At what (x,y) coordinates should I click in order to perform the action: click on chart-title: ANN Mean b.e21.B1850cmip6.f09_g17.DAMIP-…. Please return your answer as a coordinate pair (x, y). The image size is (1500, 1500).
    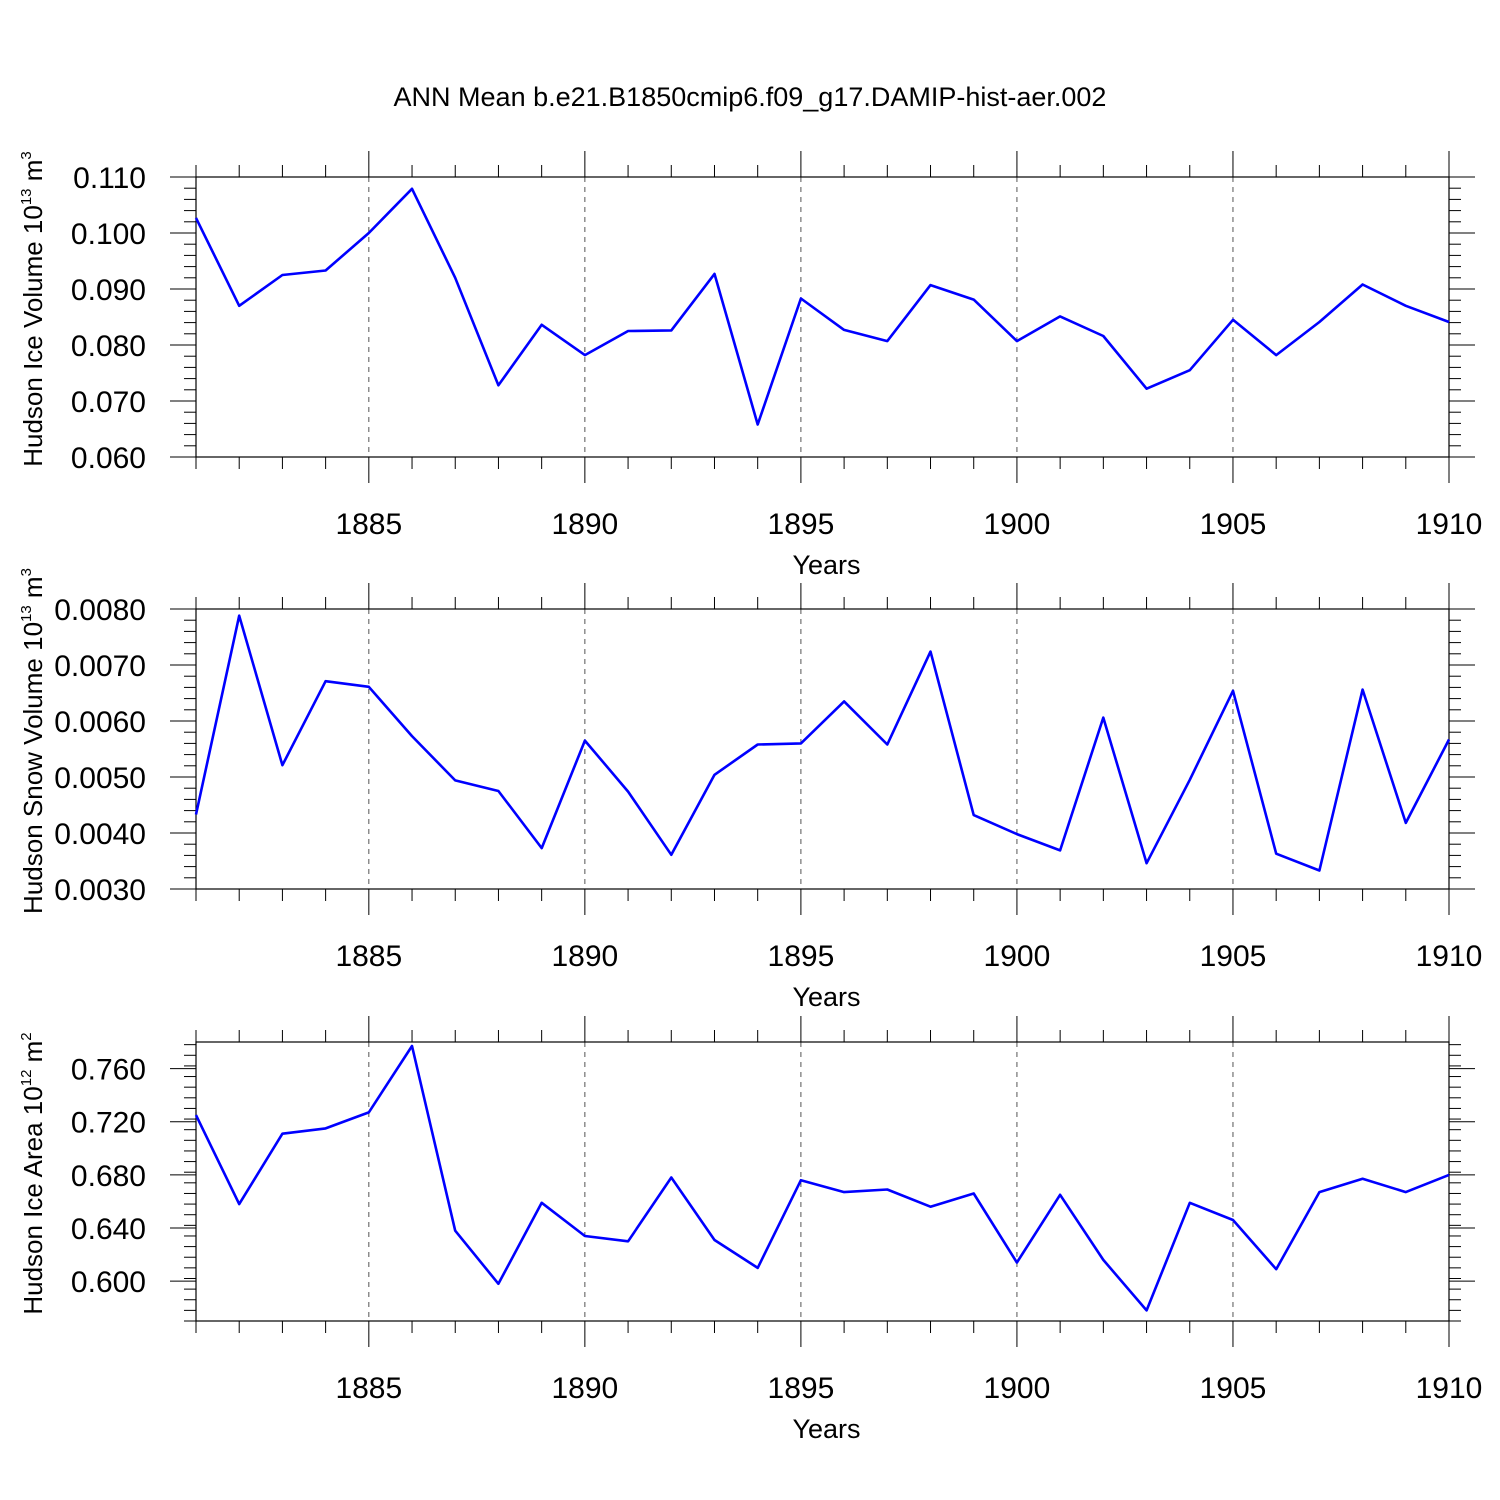
    Looking at the image, I should click on (750, 97).